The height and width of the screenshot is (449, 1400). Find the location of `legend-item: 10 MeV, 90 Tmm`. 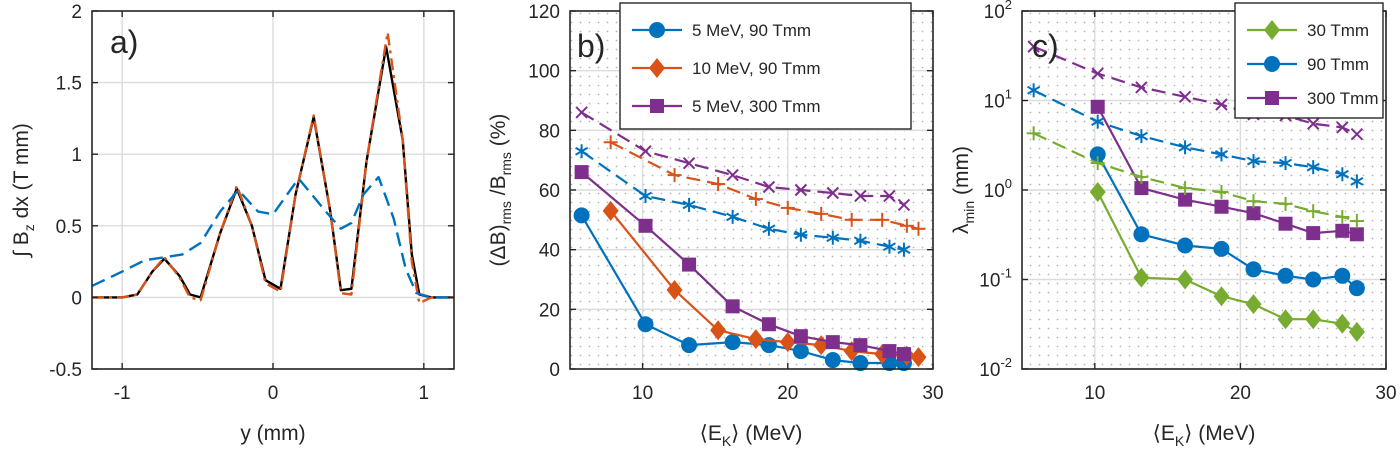

legend-item: 10 MeV, 90 Tmm is located at coordinates (726, 68).